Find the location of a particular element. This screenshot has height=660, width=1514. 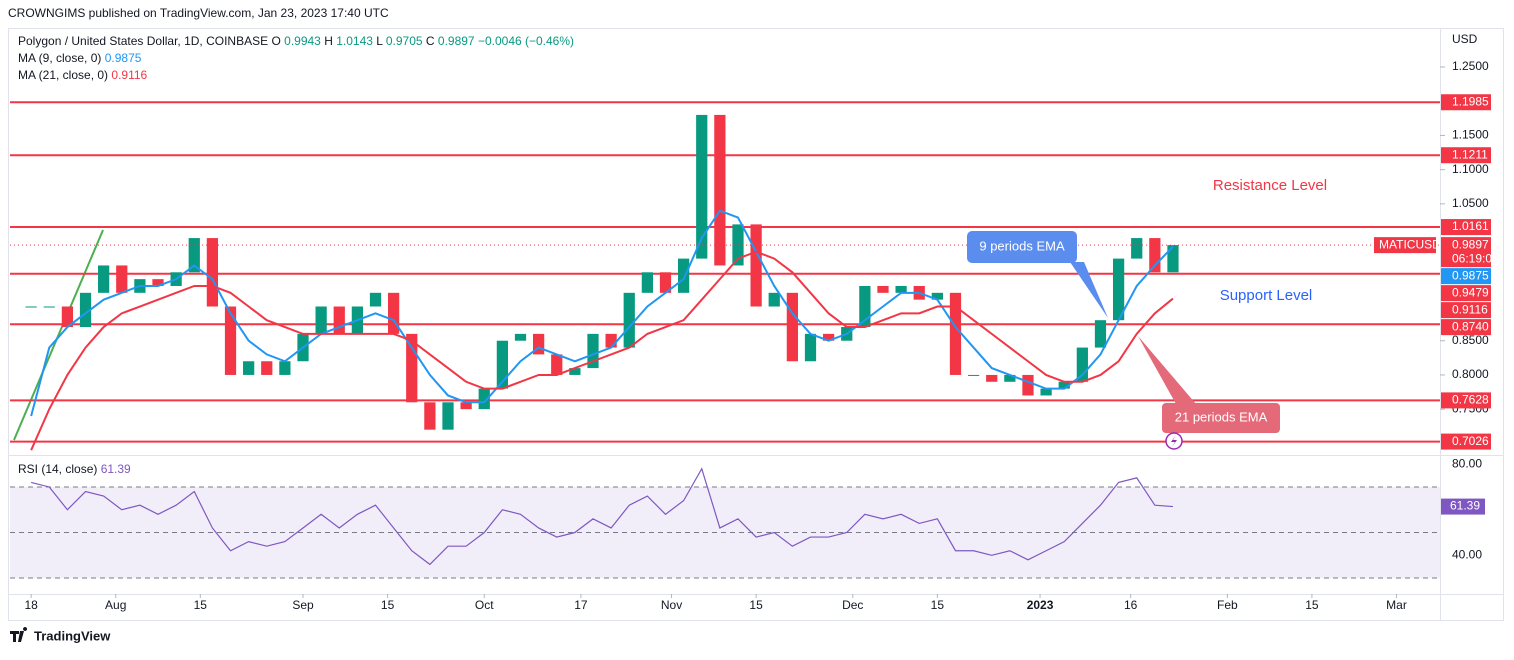

ema21-arrow is located at coordinates (1167, 370).